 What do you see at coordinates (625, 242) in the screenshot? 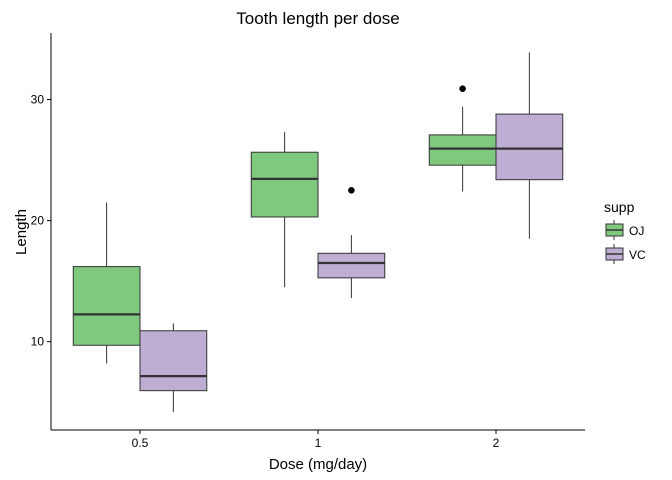
I see `legend-items: OJ VC` at bounding box center [625, 242].